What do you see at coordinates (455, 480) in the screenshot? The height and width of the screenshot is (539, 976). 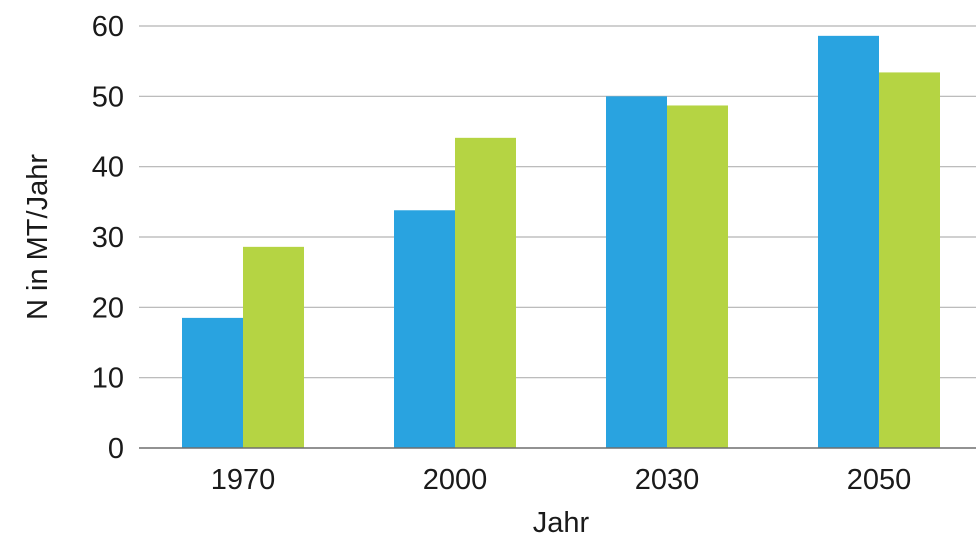 I see `x-tick-label: 2000` at bounding box center [455, 480].